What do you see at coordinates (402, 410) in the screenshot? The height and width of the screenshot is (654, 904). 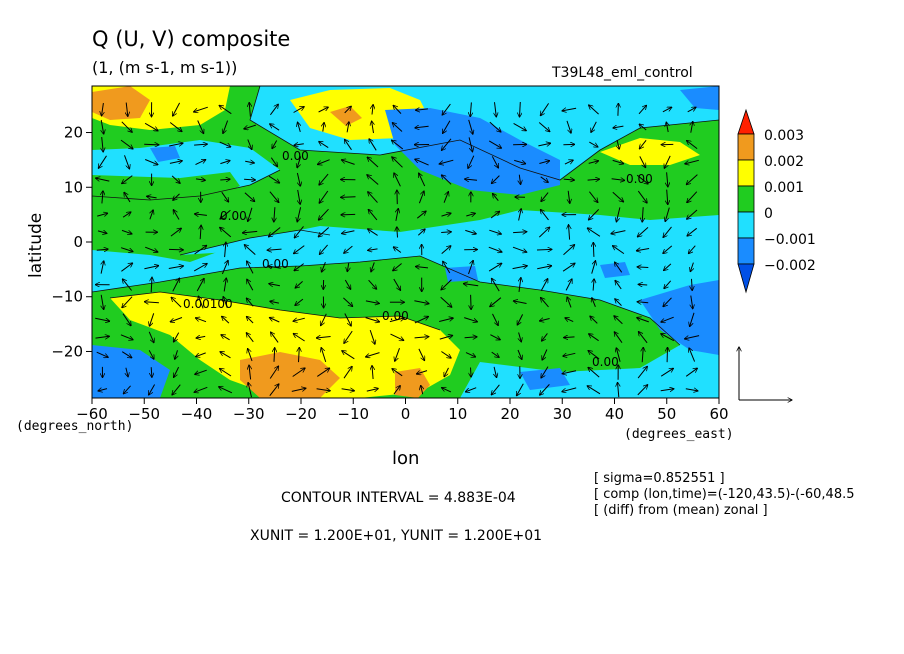 I see `x-axis: −60 −50 −40 −30 −20 −10 0 10 20 30 40 50 60` at bounding box center [402, 410].